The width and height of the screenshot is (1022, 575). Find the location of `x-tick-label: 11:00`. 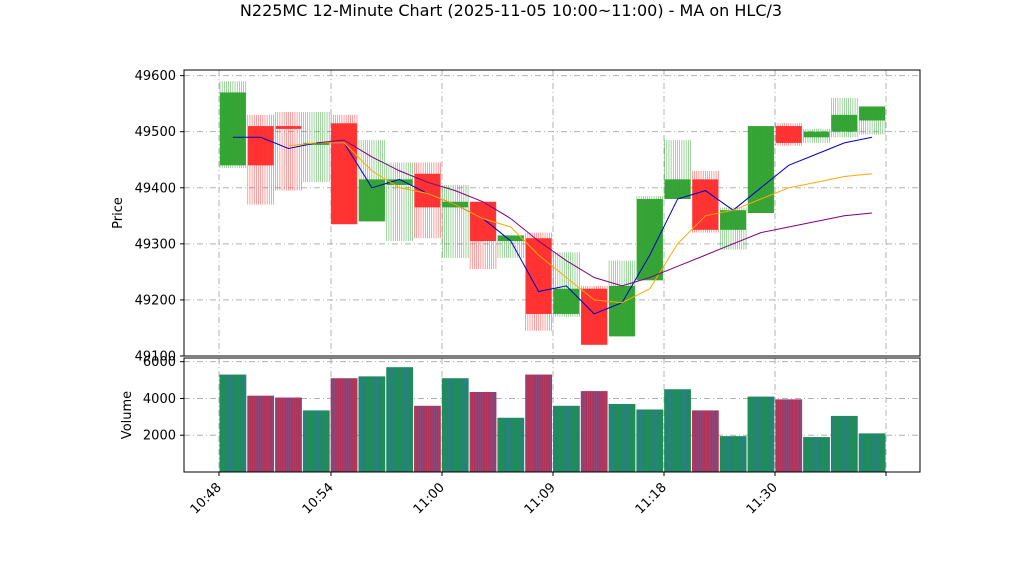

x-tick-label: 11:00 is located at coordinates (429, 498).